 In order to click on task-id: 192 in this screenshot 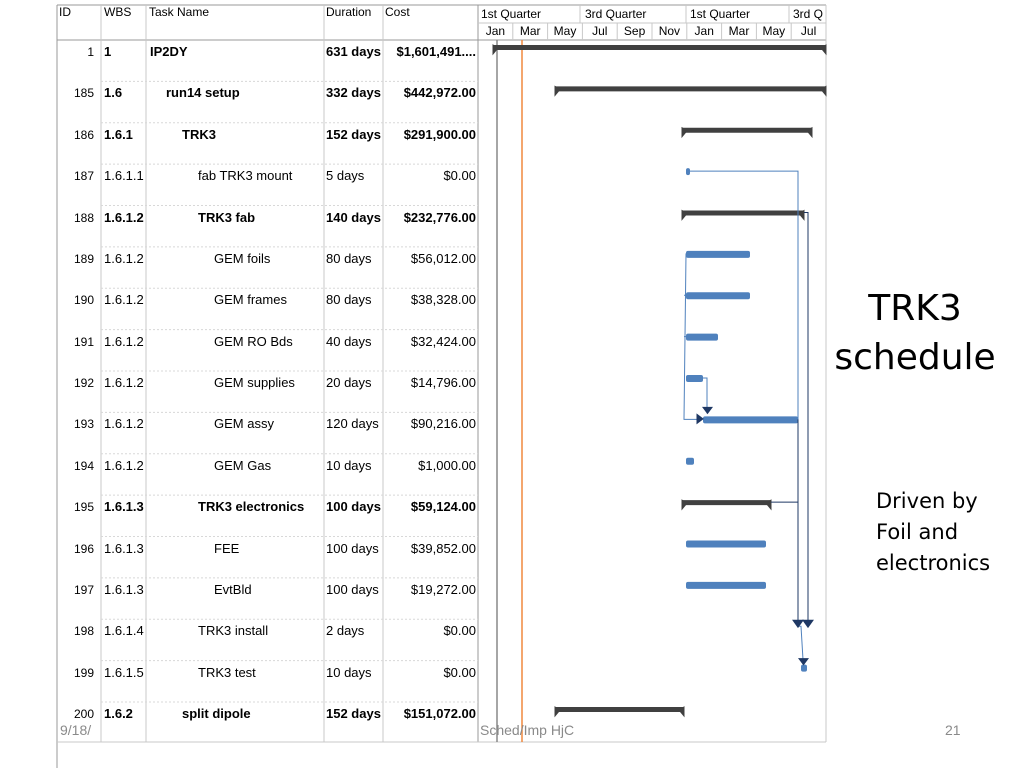, I will do `click(83, 383)`.